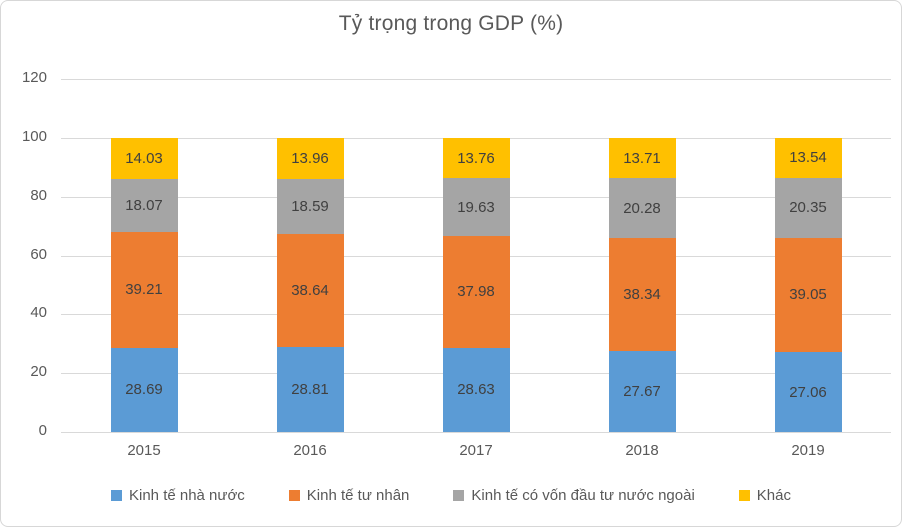 The image size is (902, 527). I want to click on data-label: 37.98, so click(476, 292).